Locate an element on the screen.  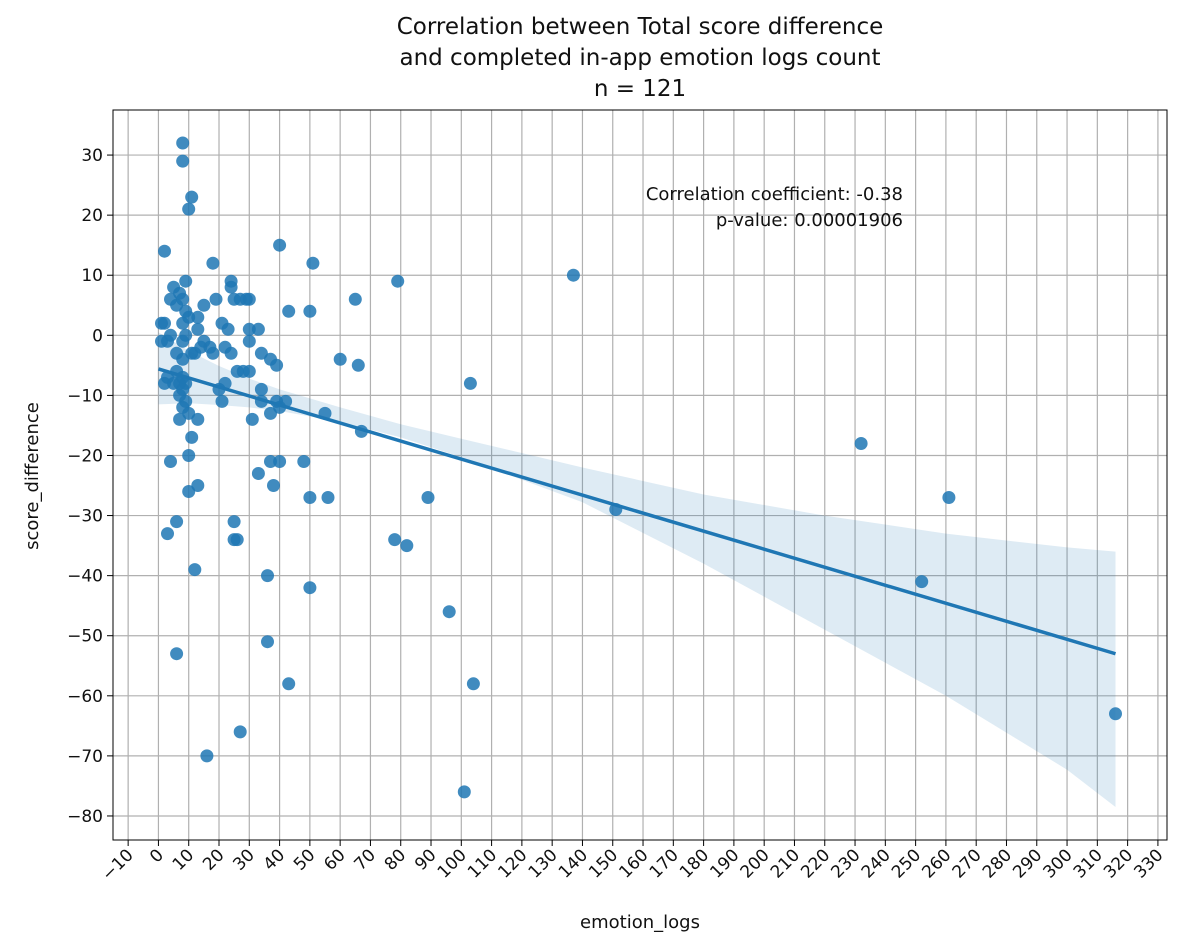
y-axis-label: score_difference is located at coordinates (32, 476).